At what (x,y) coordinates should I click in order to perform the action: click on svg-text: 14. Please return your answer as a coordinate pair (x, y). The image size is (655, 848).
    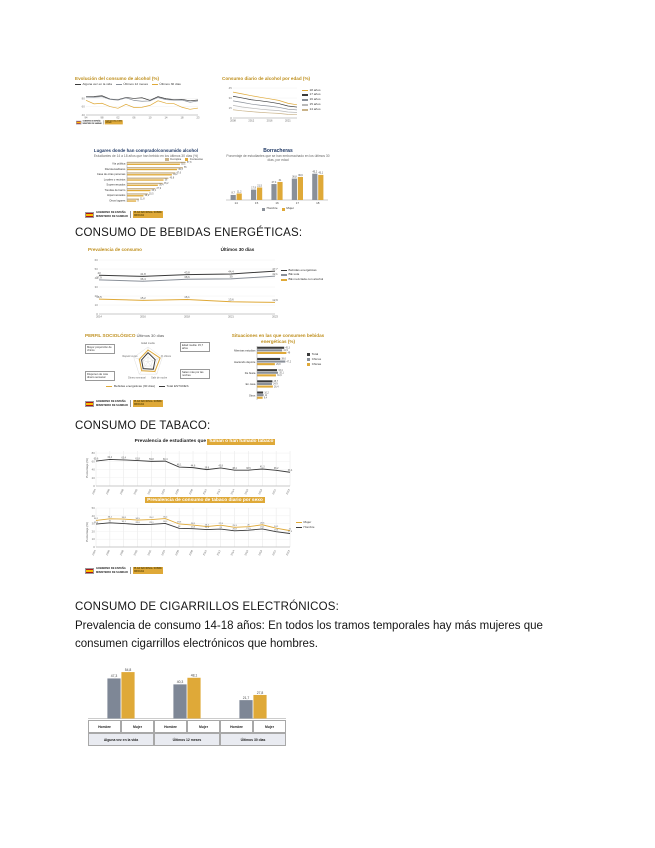
    Looking at the image, I should click on (166, 117).